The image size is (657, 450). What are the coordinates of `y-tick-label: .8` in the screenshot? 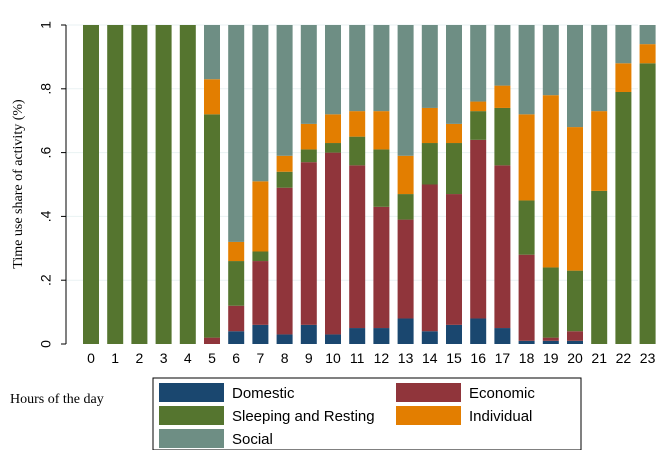 It's located at (46, 89).